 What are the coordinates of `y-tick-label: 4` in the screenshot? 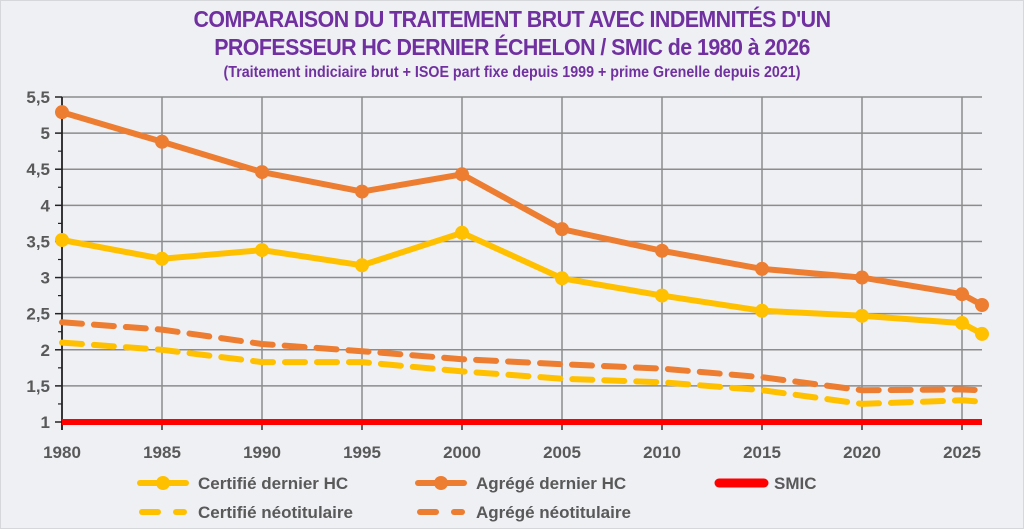 It's located at (46, 205).